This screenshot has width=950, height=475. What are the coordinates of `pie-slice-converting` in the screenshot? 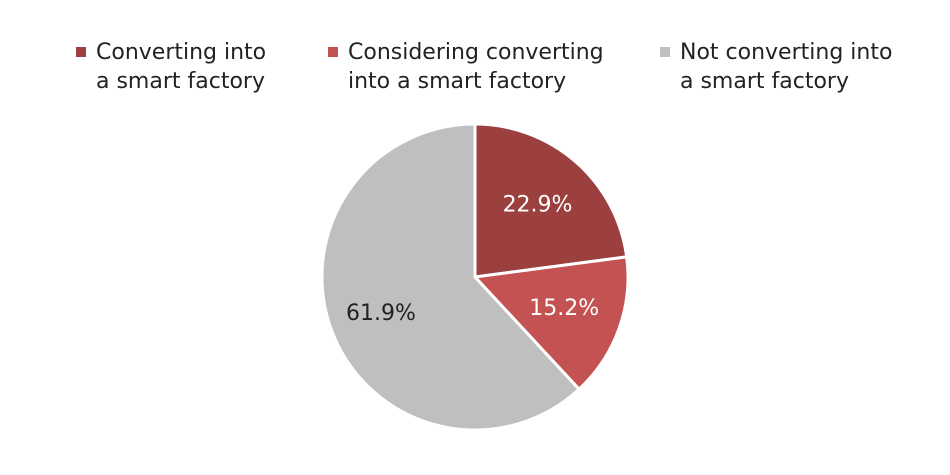 It's located at (551, 200).